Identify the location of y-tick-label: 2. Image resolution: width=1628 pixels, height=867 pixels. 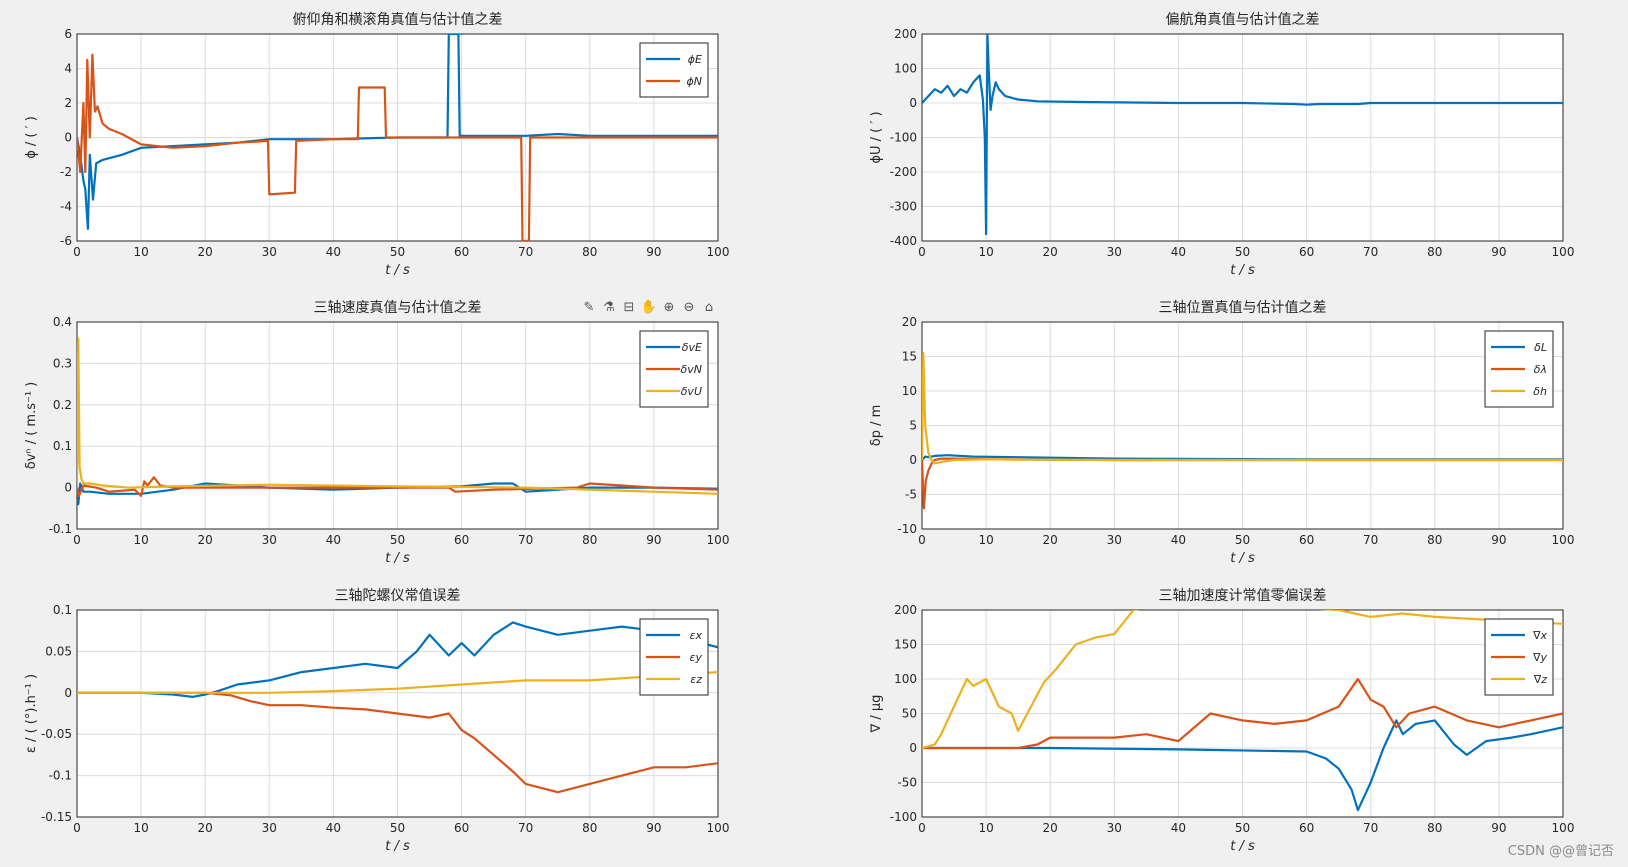
(68, 103).